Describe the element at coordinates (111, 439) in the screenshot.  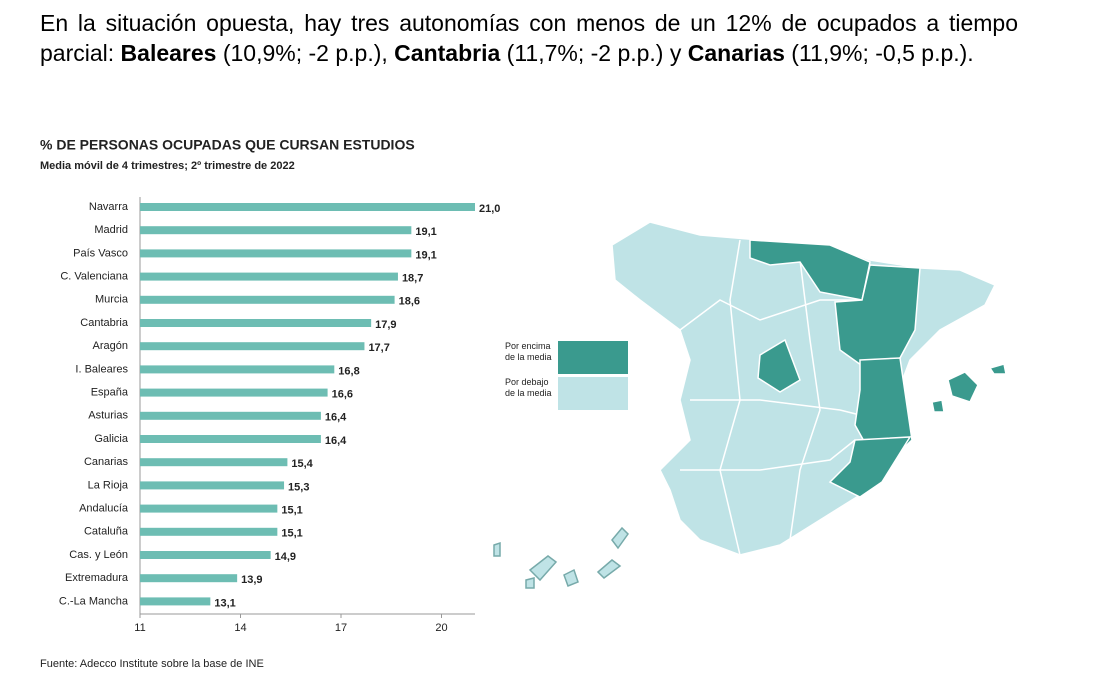
I see `y-tick-label: Galicia` at that location.